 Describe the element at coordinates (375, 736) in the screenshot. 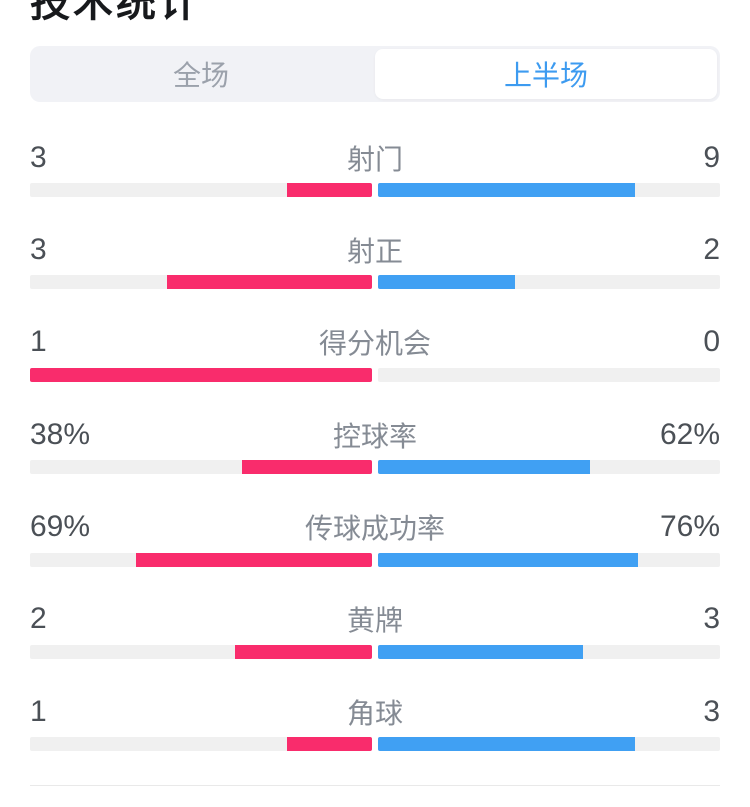

I see `stat-row: 1 角球 3` at that location.